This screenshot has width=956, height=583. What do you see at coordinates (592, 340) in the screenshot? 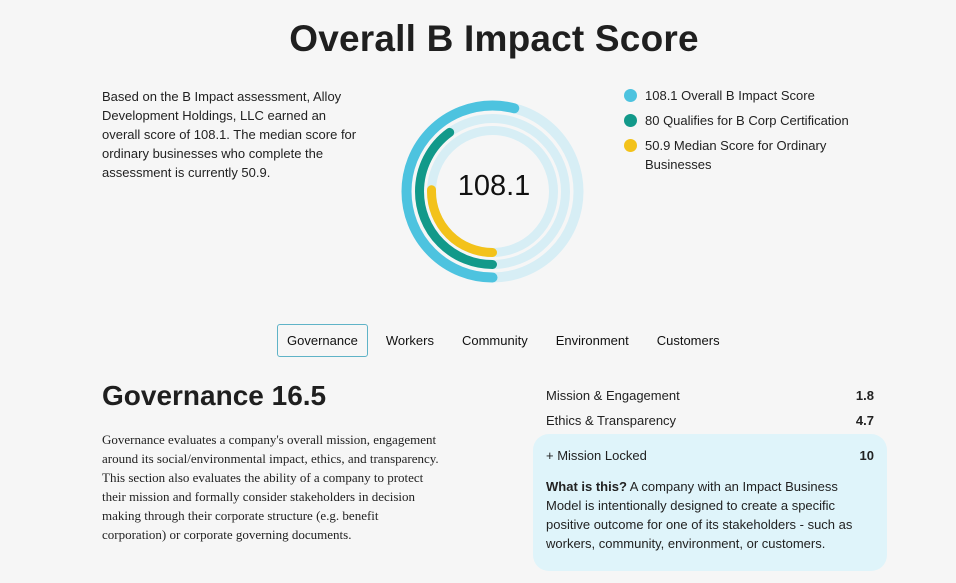
I see `tab-environment: Environment` at bounding box center [592, 340].